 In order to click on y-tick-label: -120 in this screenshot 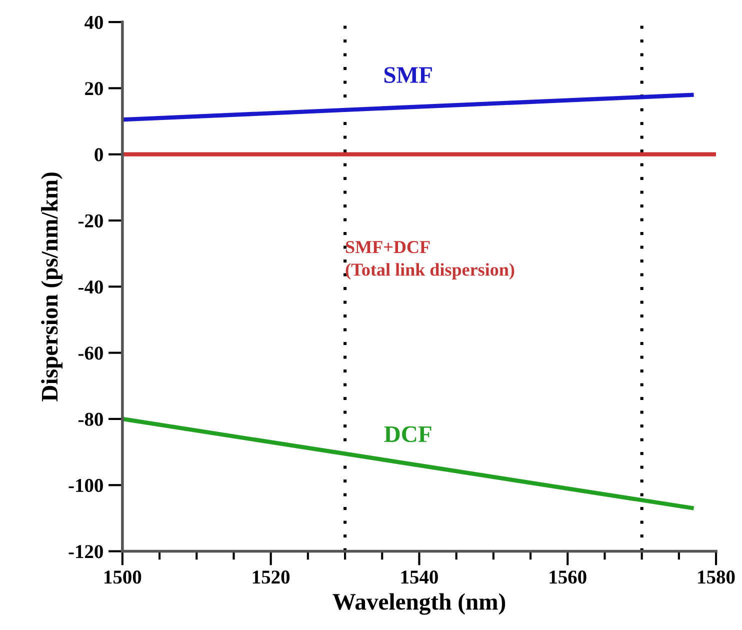, I will do `click(85, 551)`.